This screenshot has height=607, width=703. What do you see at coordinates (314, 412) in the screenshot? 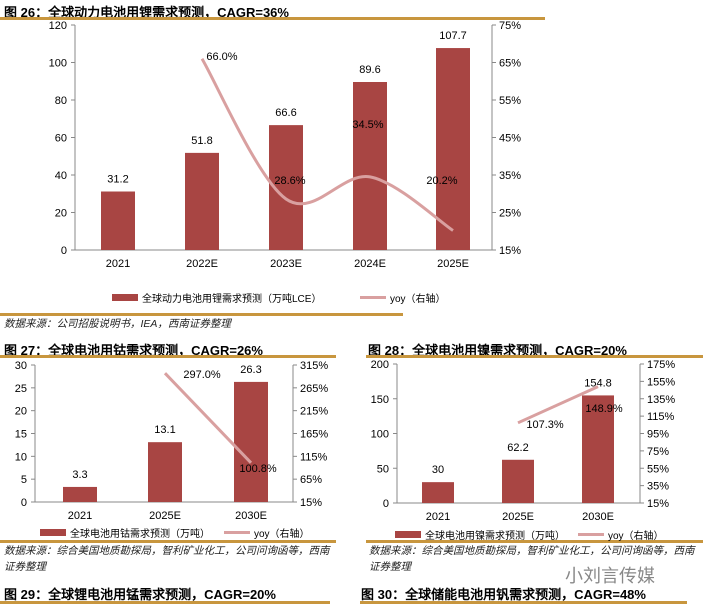
I see `y2-tick-label: 215%` at bounding box center [314, 412].